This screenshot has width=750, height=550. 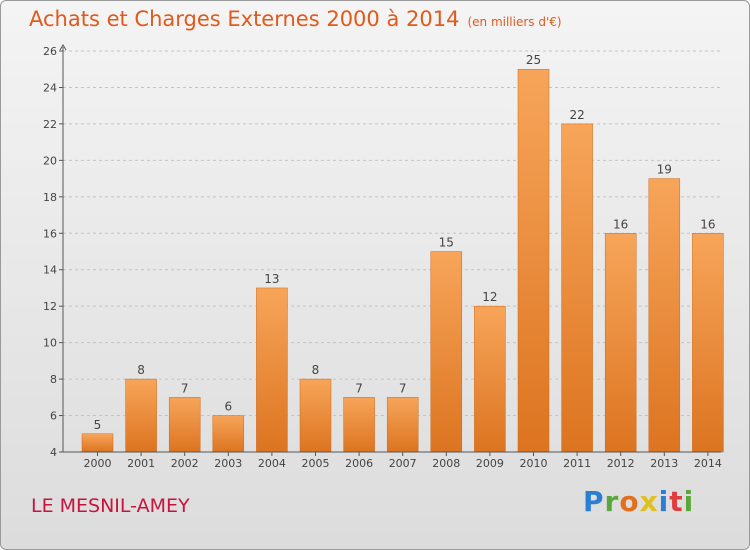 What do you see at coordinates (664, 170) in the screenshot?
I see `data-label: 19` at bounding box center [664, 170].